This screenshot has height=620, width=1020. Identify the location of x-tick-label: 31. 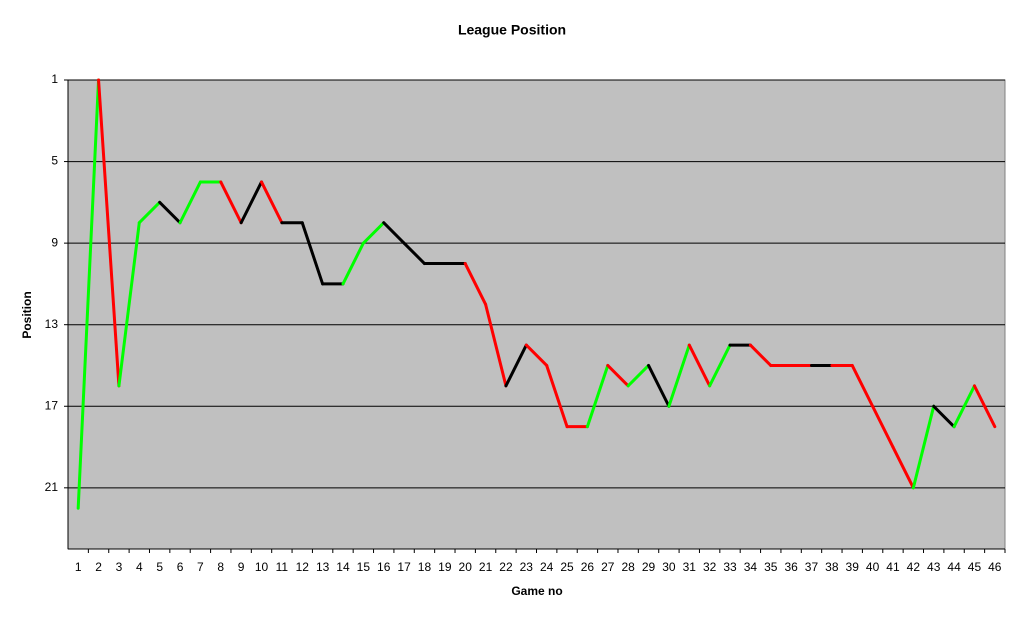
(690, 567).